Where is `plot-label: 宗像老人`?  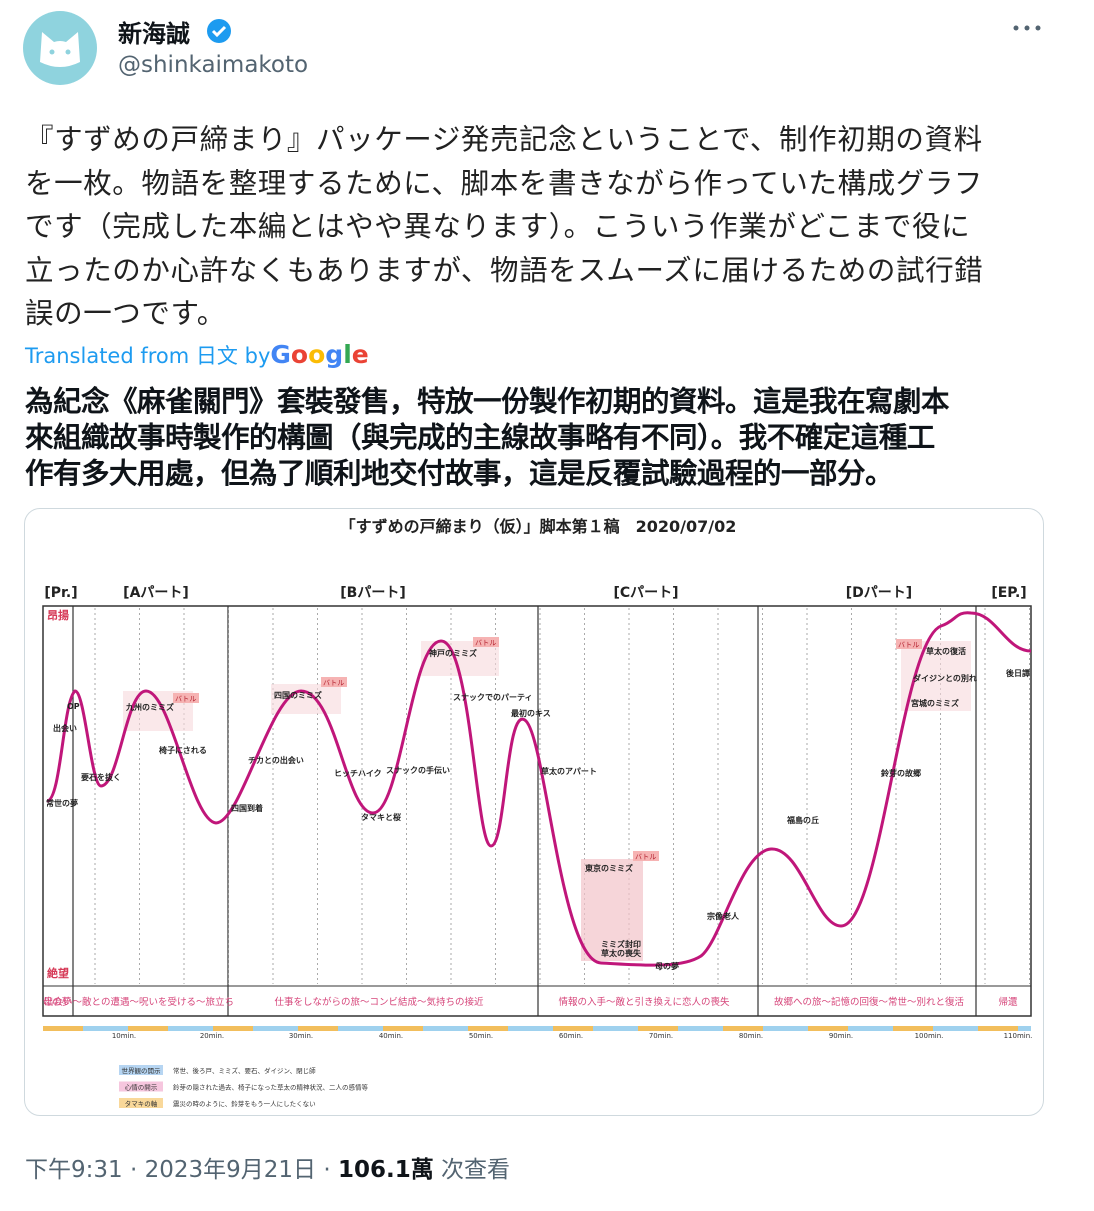 plot-label: 宗像老人 is located at coordinates (723, 916).